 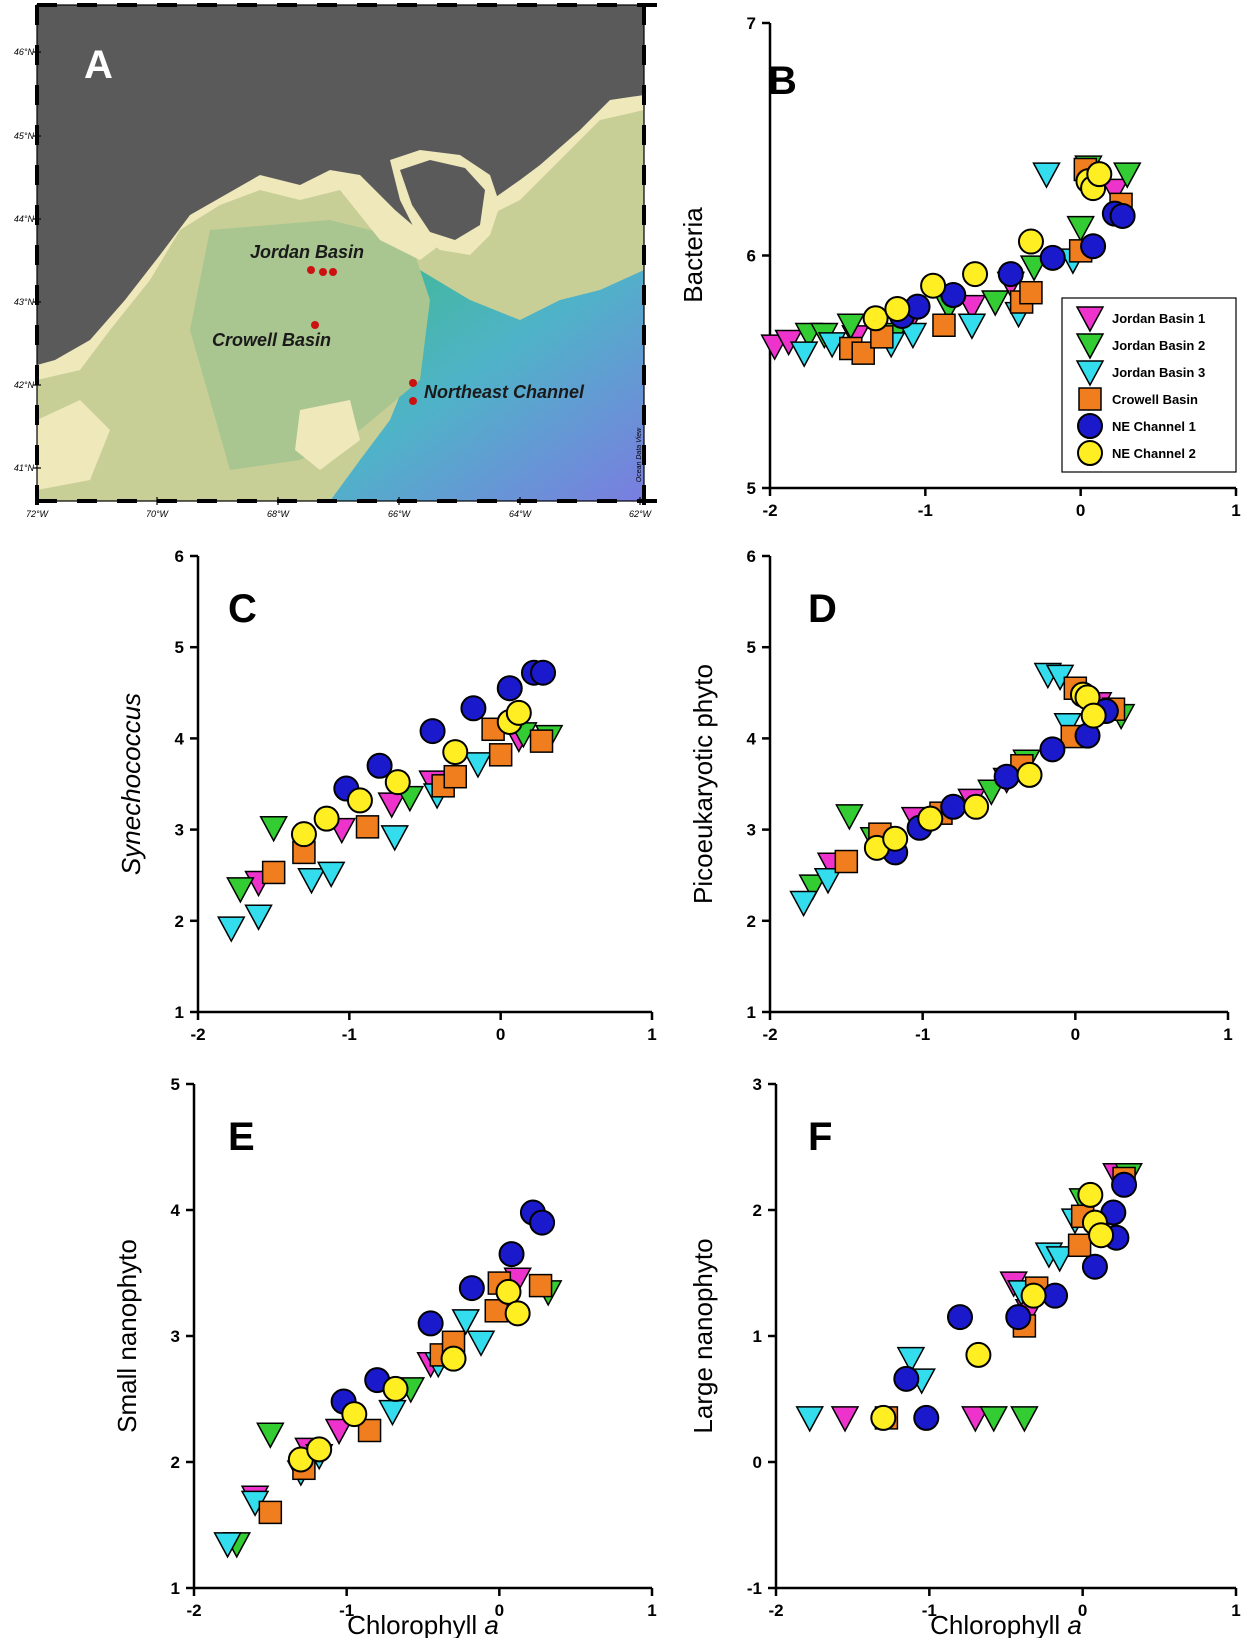 What do you see at coordinates (24, 52) in the screenshot?
I see `map-lat-tick-label: 46°N` at bounding box center [24, 52].